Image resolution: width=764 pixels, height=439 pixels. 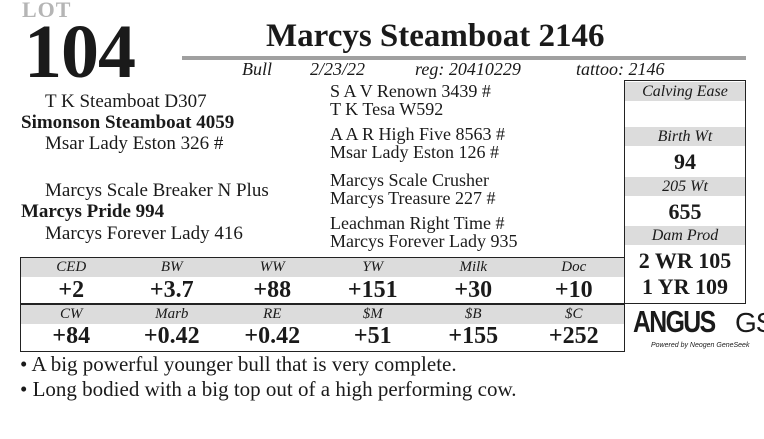 What do you see at coordinates (171, 290) in the screenshot?
I see `epd-value: +3.7` at bounding box center [171, 290].